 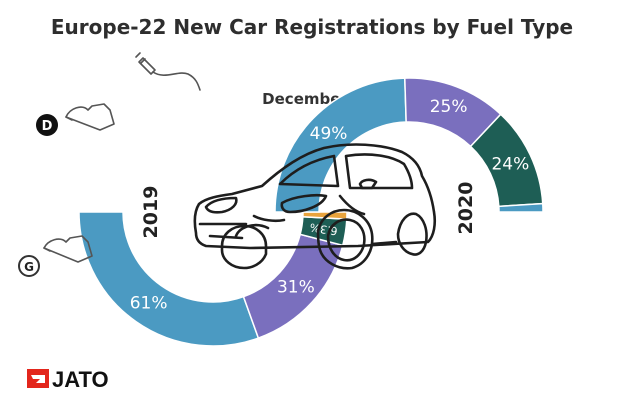 What do you see at coordinates (510, 164) in the screenshot?
I see `slice-label-2020-electrified: 24%` at bounding box center [510, 164].